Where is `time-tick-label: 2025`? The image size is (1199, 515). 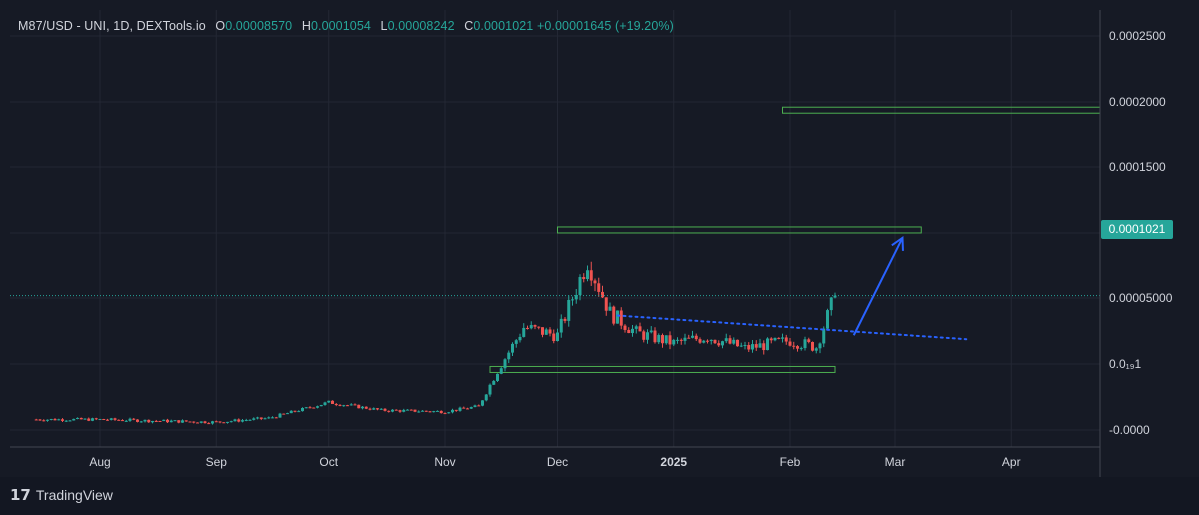 time-tick-label: 2025 is located at coordinates (673, 462).